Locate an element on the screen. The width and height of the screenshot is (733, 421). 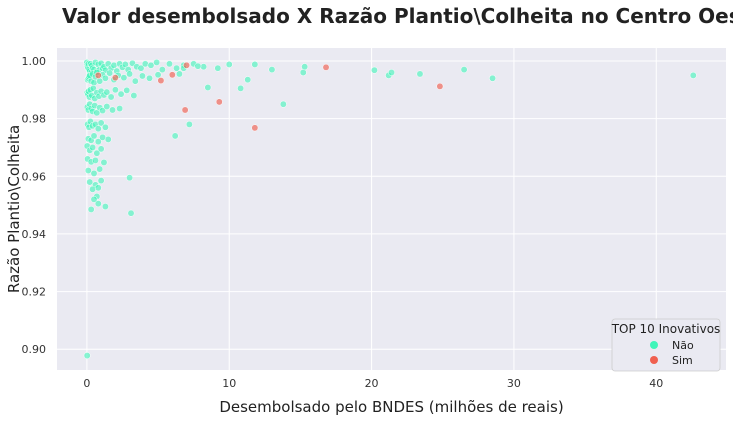
x-tick-label: 20 is located at coordinates (372, 383).